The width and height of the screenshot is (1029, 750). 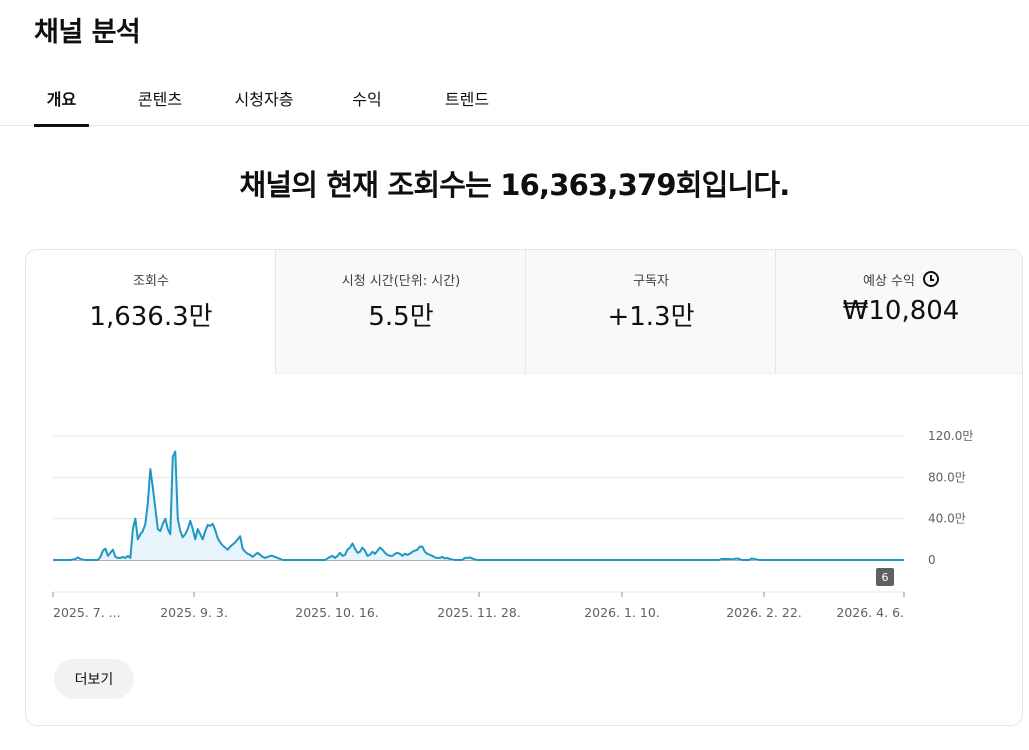 What do you see at coordinates (367, 99) in the screenshot?
I see `tab-revenue: 수익` at bounding box center [367, 99].